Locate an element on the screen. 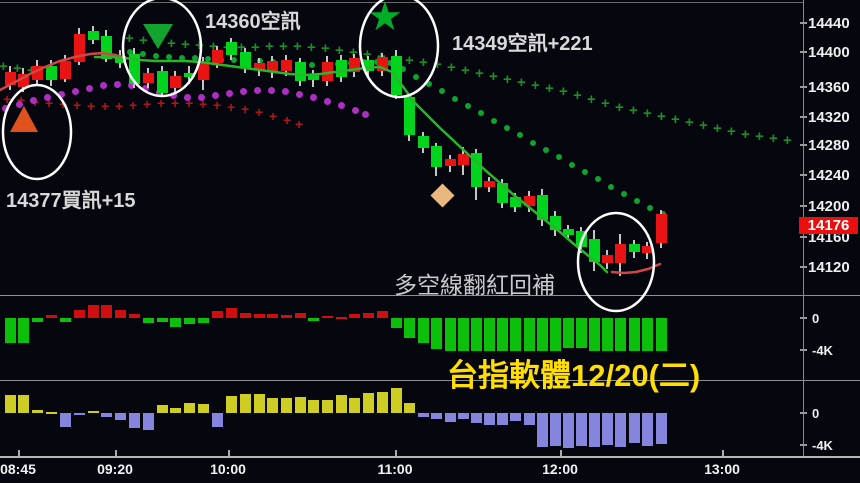 The height and width of the screenshot is (483, 860). panel-neg4k-label: -4K is located at coordinates (822, 350).